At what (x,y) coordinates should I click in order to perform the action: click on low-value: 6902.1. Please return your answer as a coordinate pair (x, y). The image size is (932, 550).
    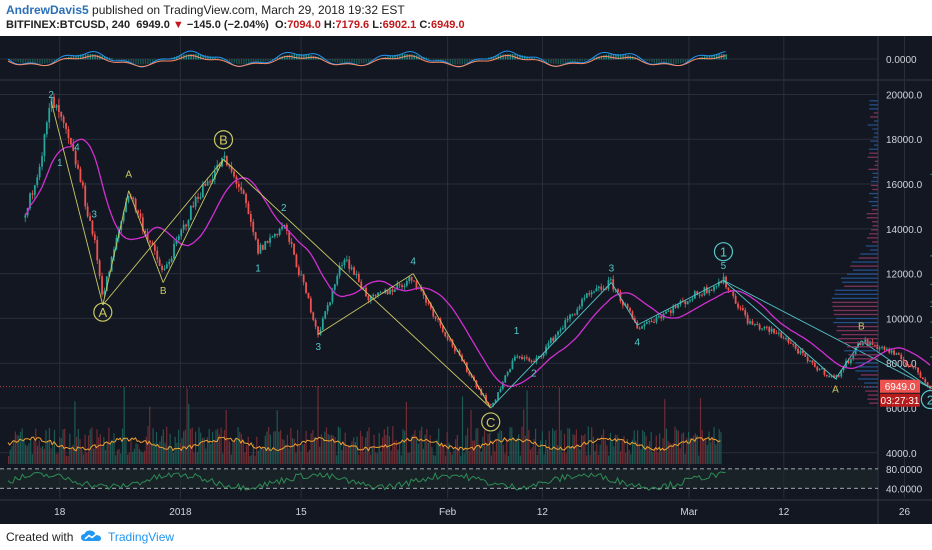
    Looking at the image, I should click on (399, 25).